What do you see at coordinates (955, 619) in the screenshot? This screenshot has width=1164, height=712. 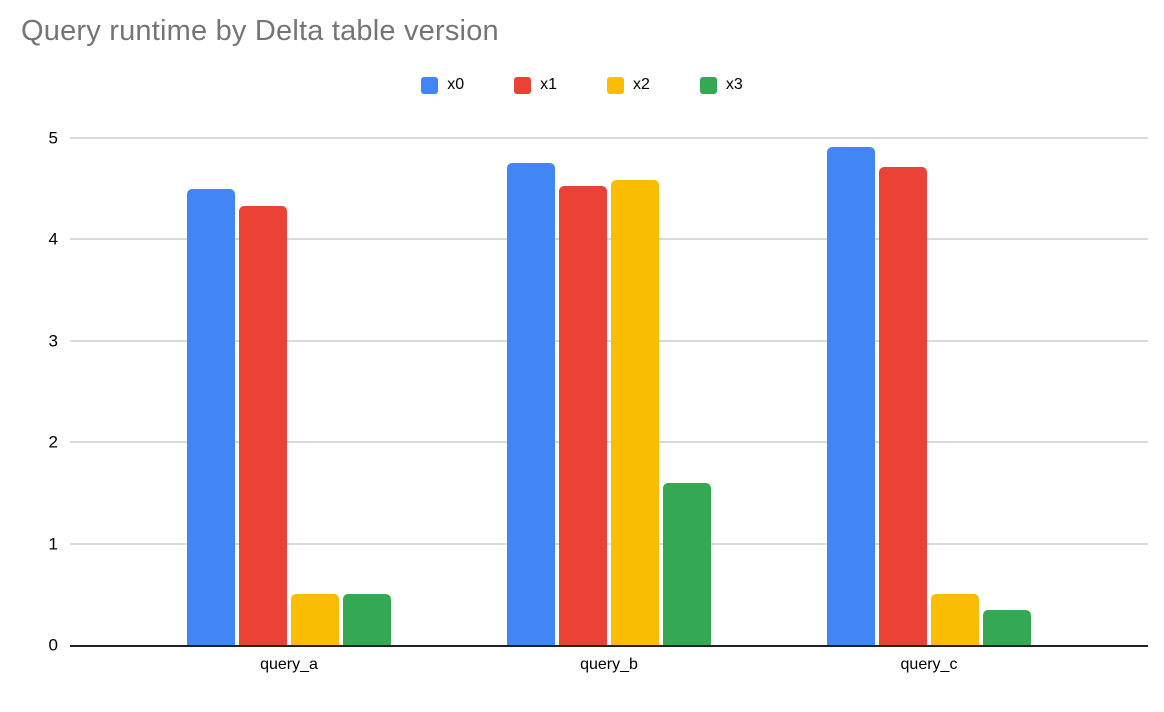 I see `bar-x2-query_c` at bounding box center [955, 619].